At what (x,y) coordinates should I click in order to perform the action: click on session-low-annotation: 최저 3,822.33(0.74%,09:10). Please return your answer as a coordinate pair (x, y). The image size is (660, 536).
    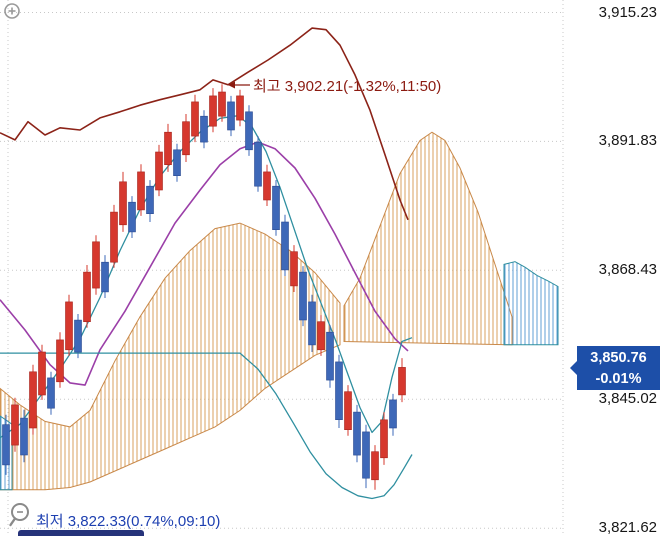
    Looking at the image, I should click on (128, 521).